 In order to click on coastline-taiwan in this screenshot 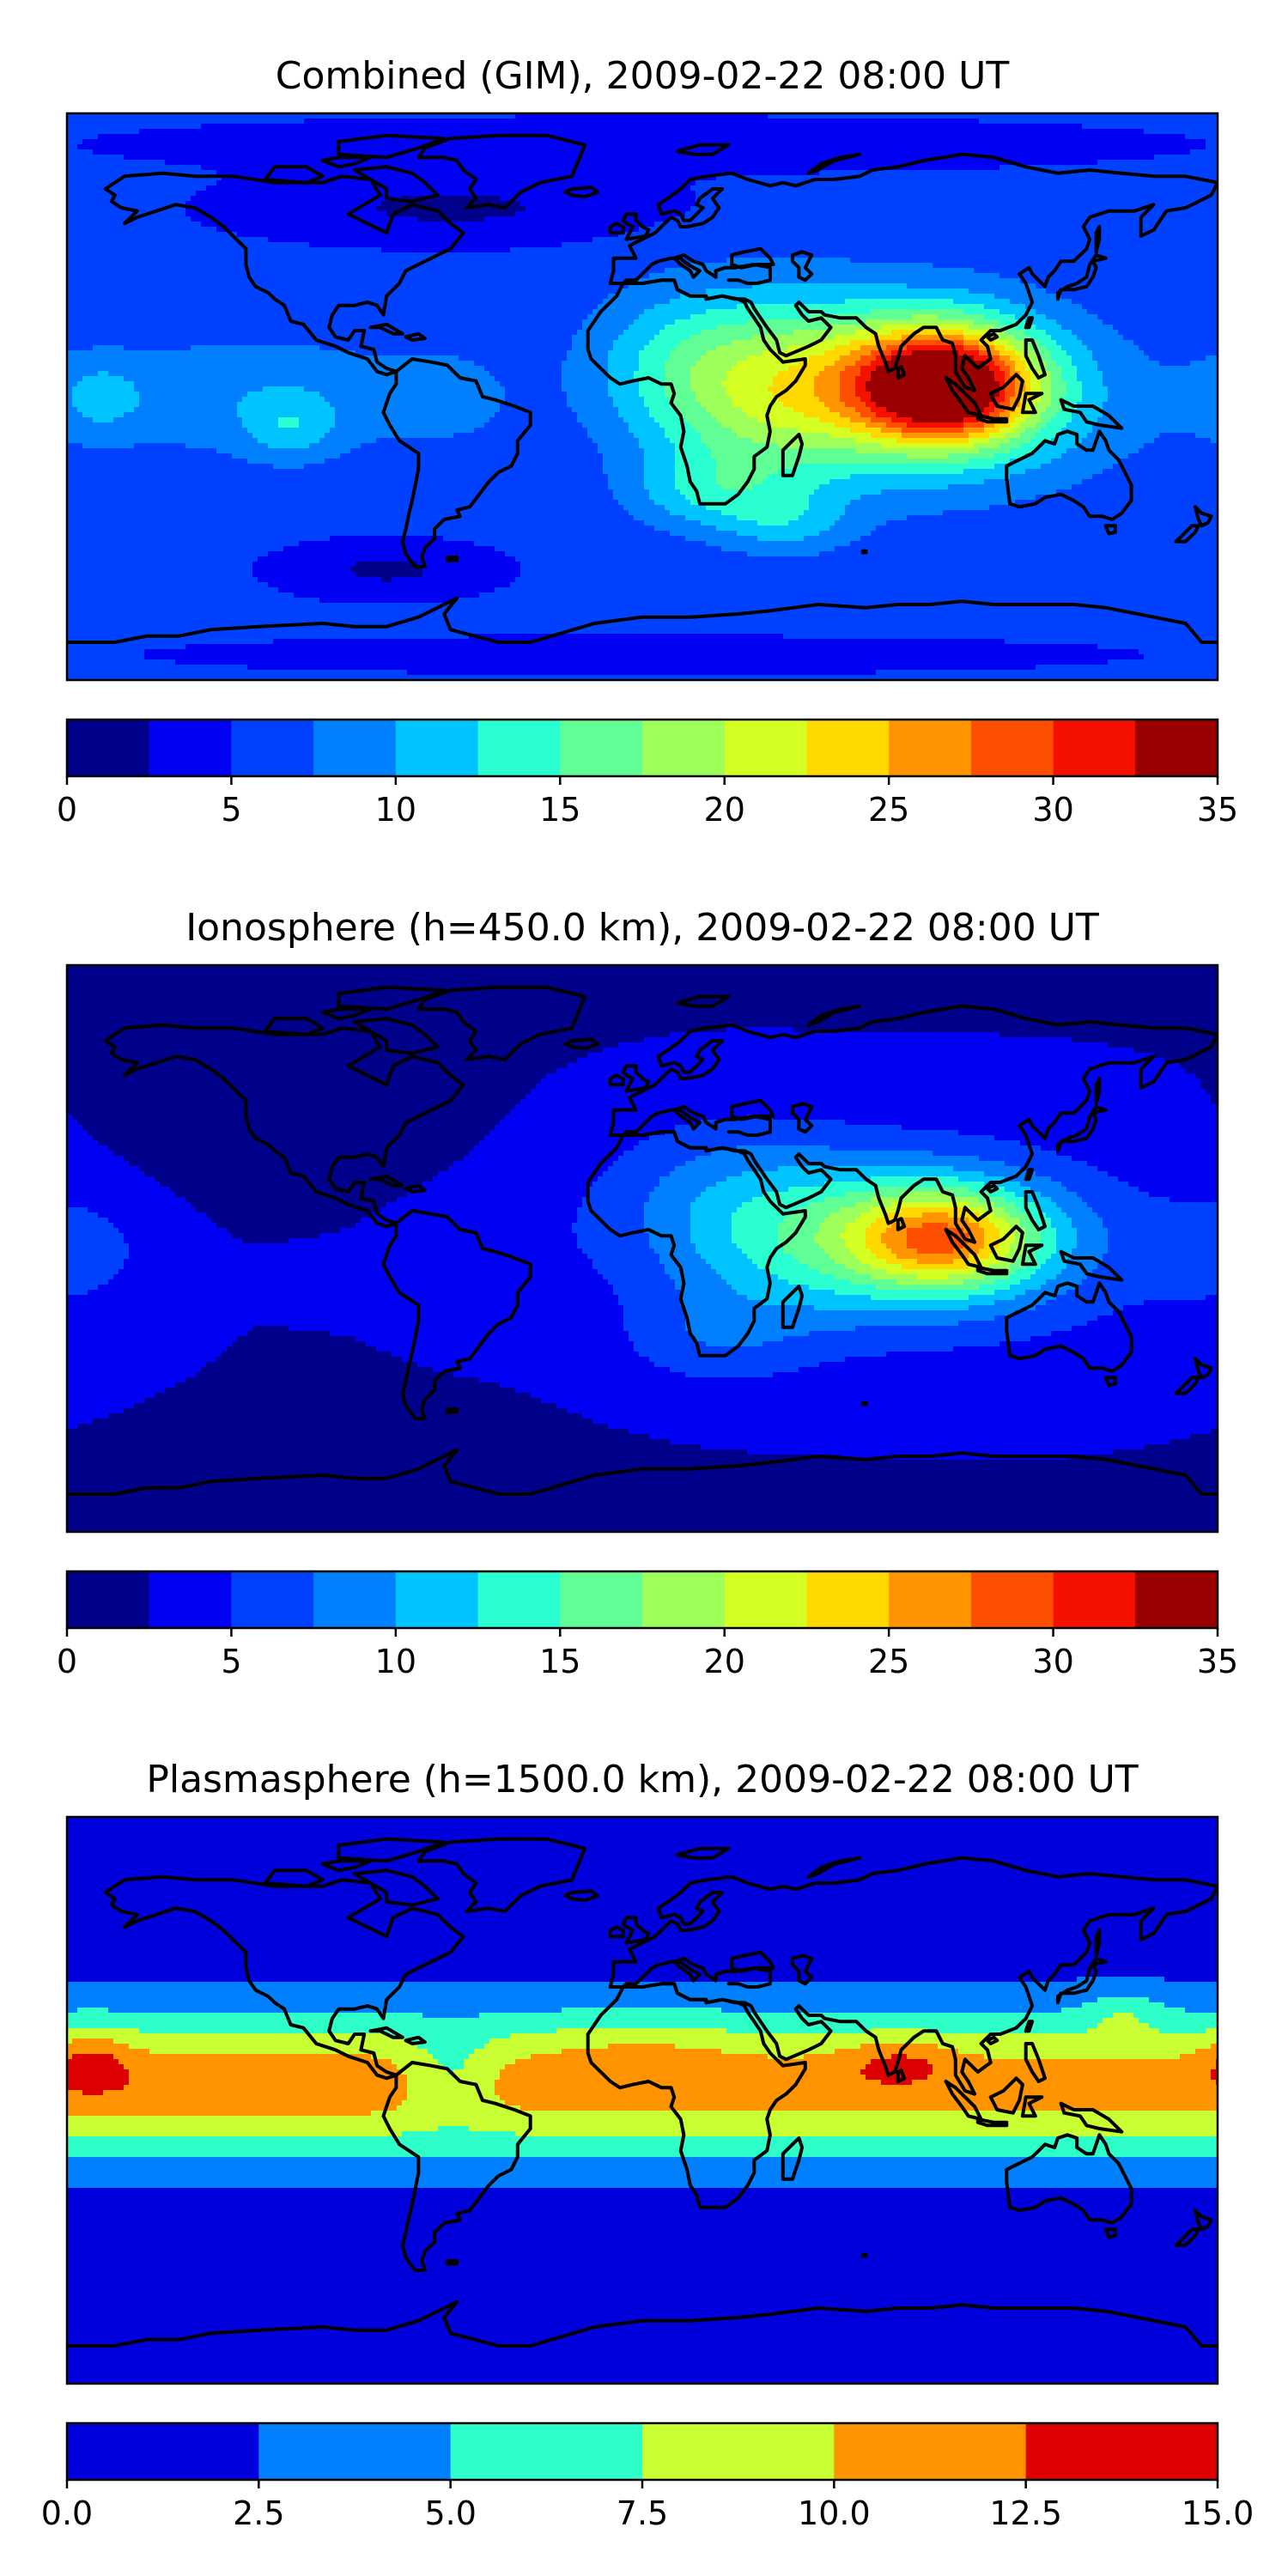, I will do `click(1030, 323)`.